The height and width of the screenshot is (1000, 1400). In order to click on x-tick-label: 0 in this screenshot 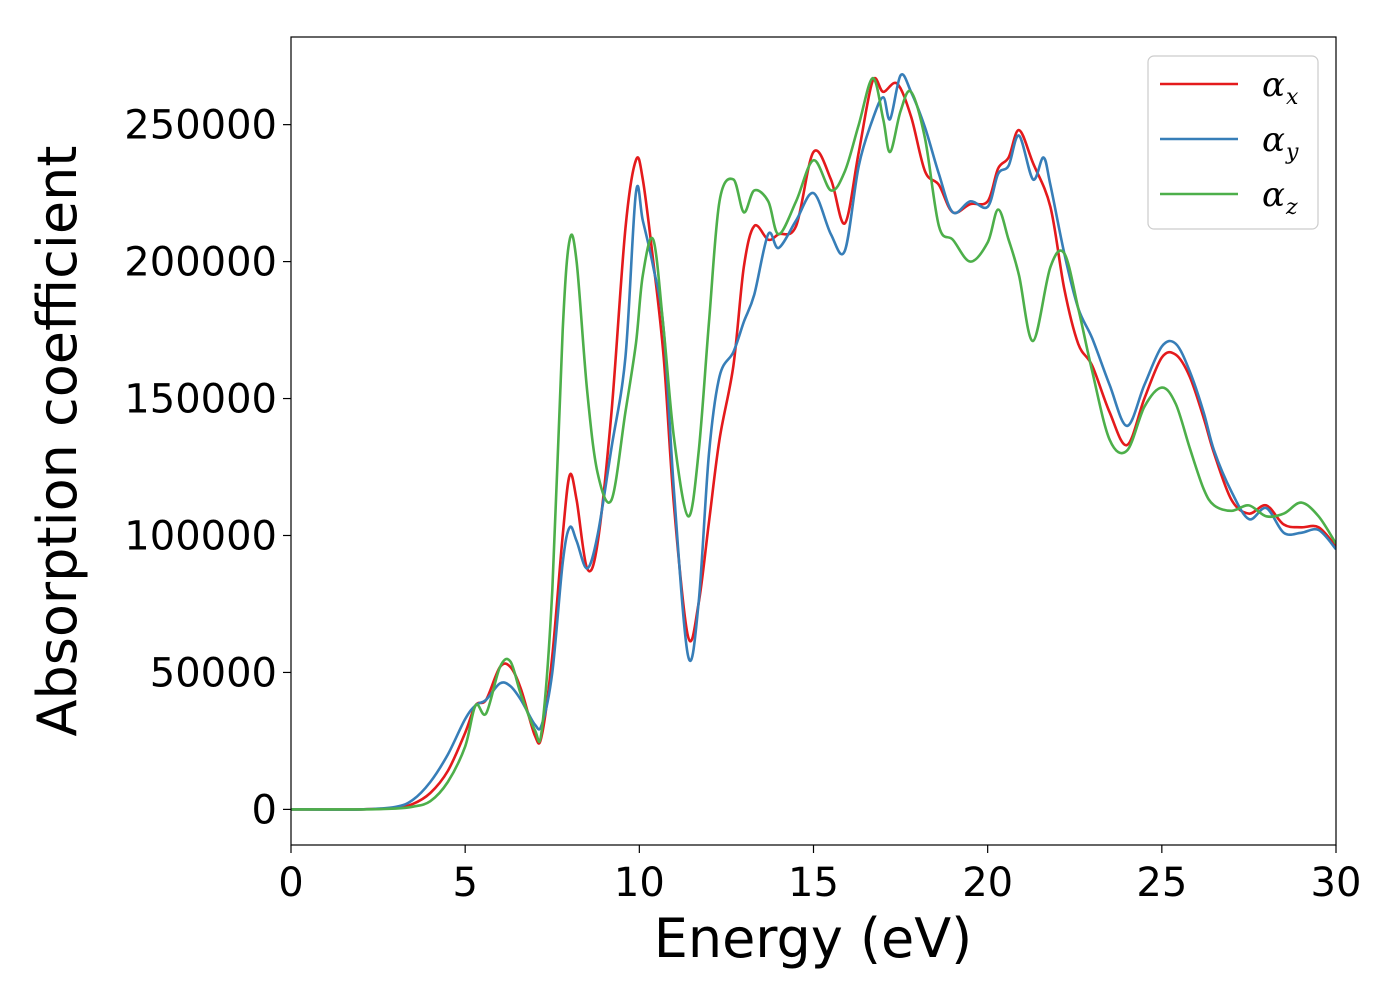, I will do `click(290, 883)`.